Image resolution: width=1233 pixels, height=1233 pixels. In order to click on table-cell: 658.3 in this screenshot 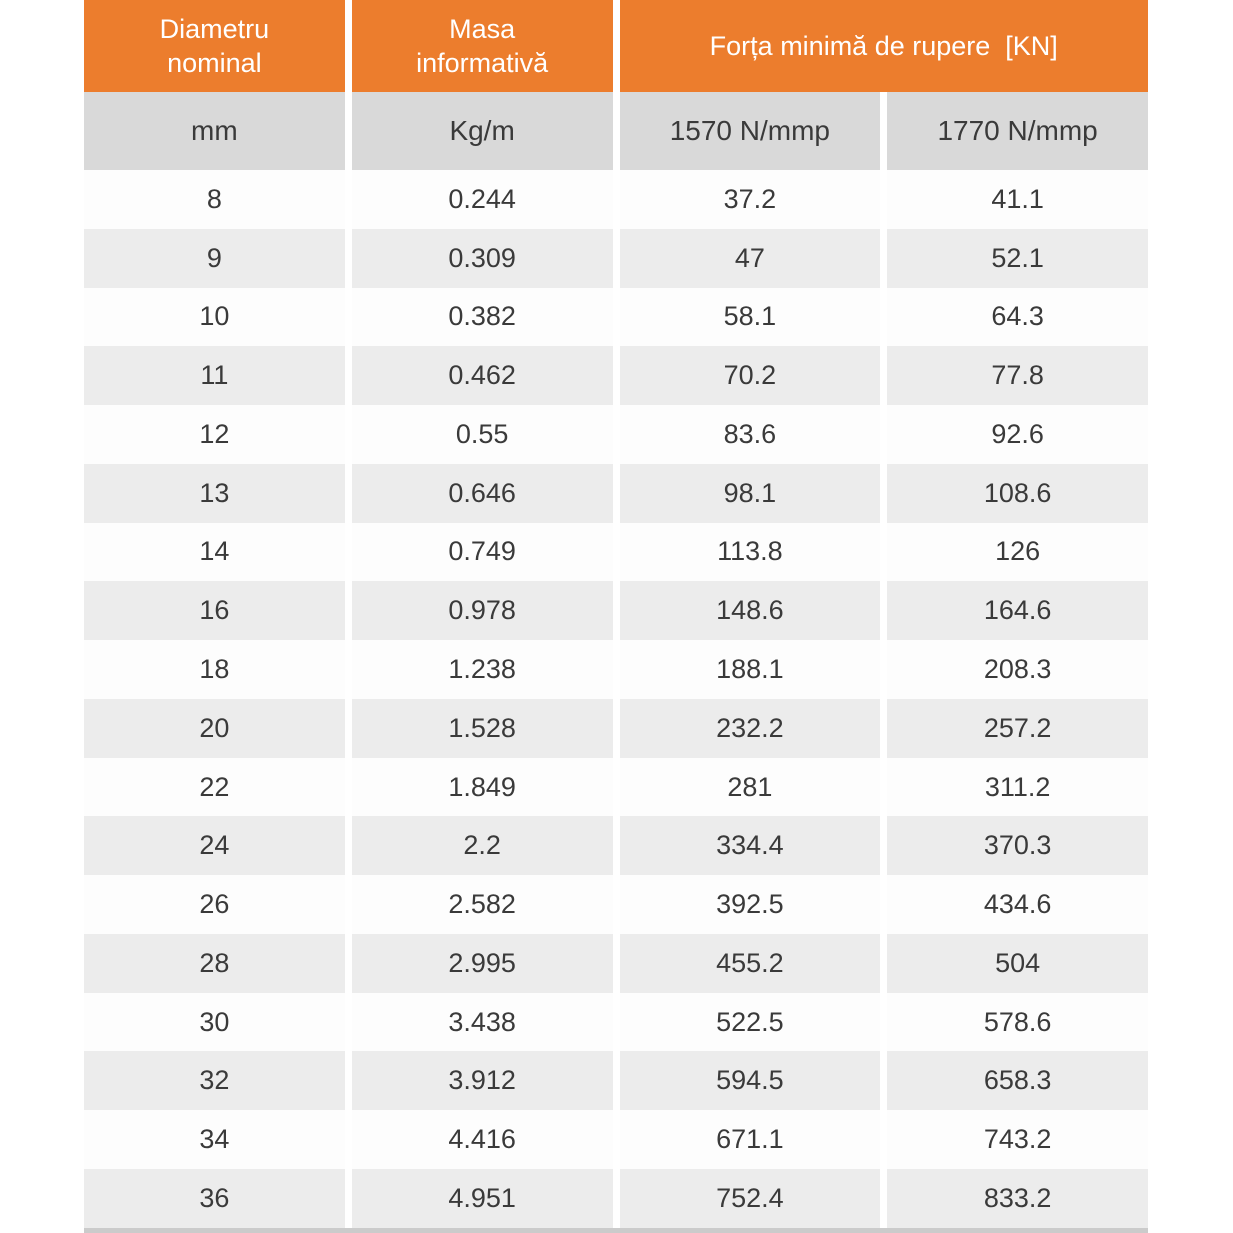, I will do `click(1017, 1081)`.